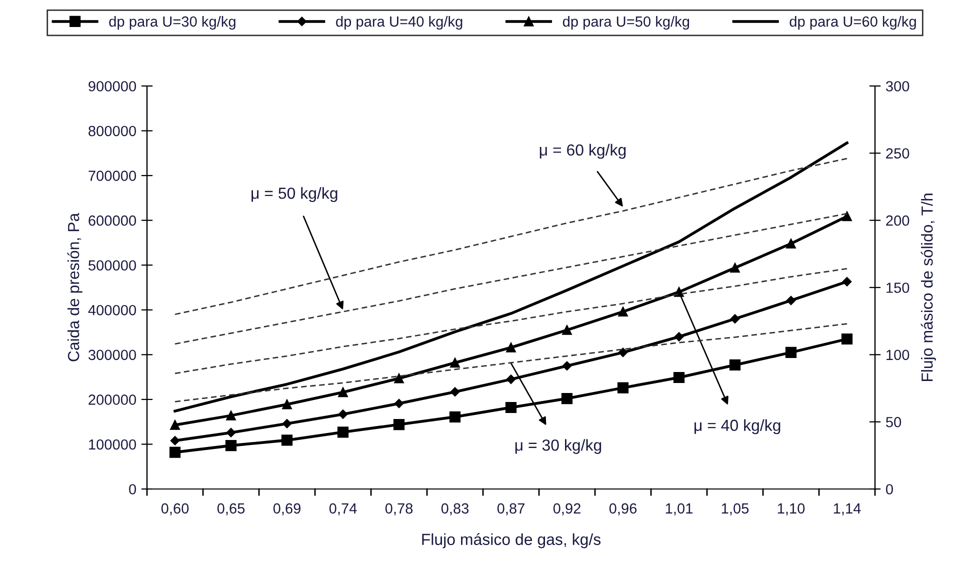  I want to click on y2-tick-label: 300, so click(898, 86).